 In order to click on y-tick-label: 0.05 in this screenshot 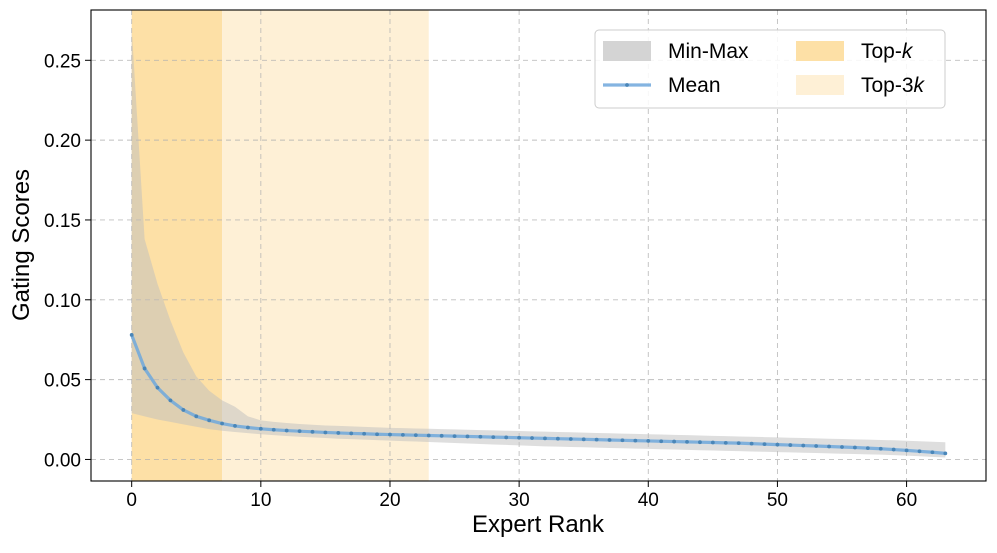, I will do `click(62, 381)`.